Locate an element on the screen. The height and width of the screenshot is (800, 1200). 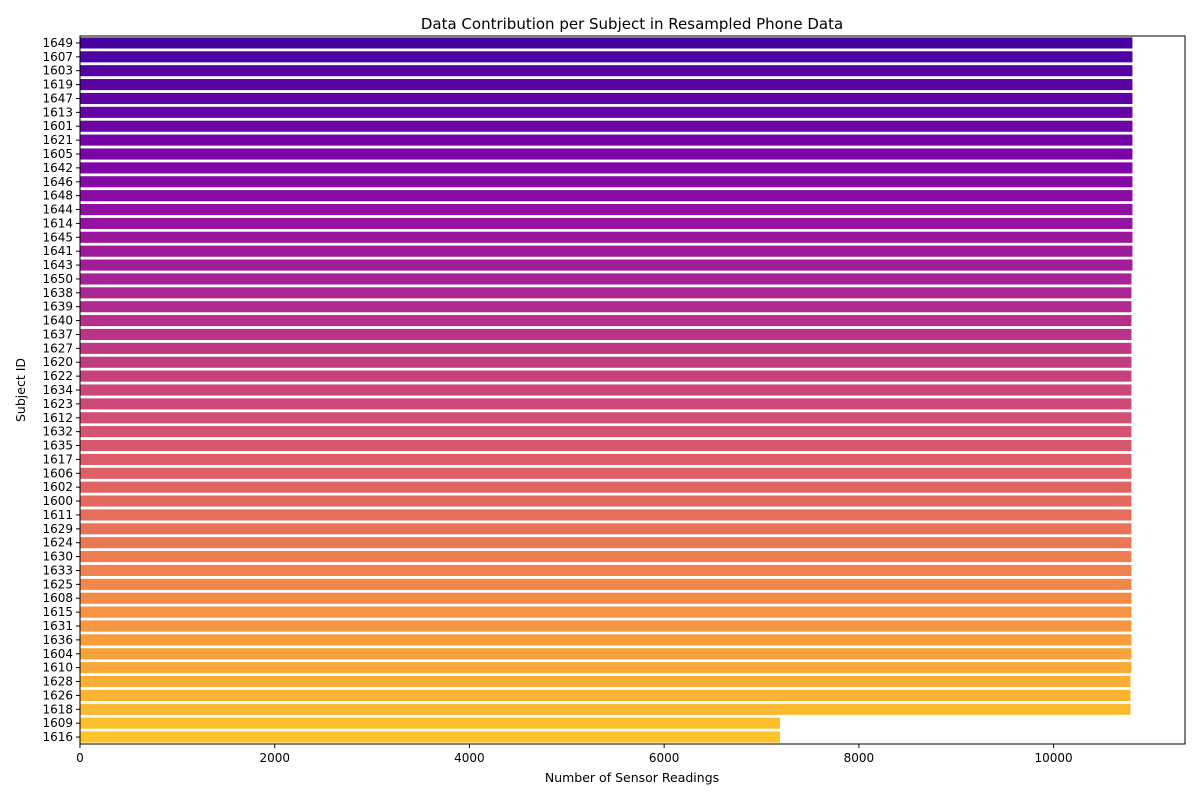
x-tick-label: 2000 is located at coordinates (274, 758).